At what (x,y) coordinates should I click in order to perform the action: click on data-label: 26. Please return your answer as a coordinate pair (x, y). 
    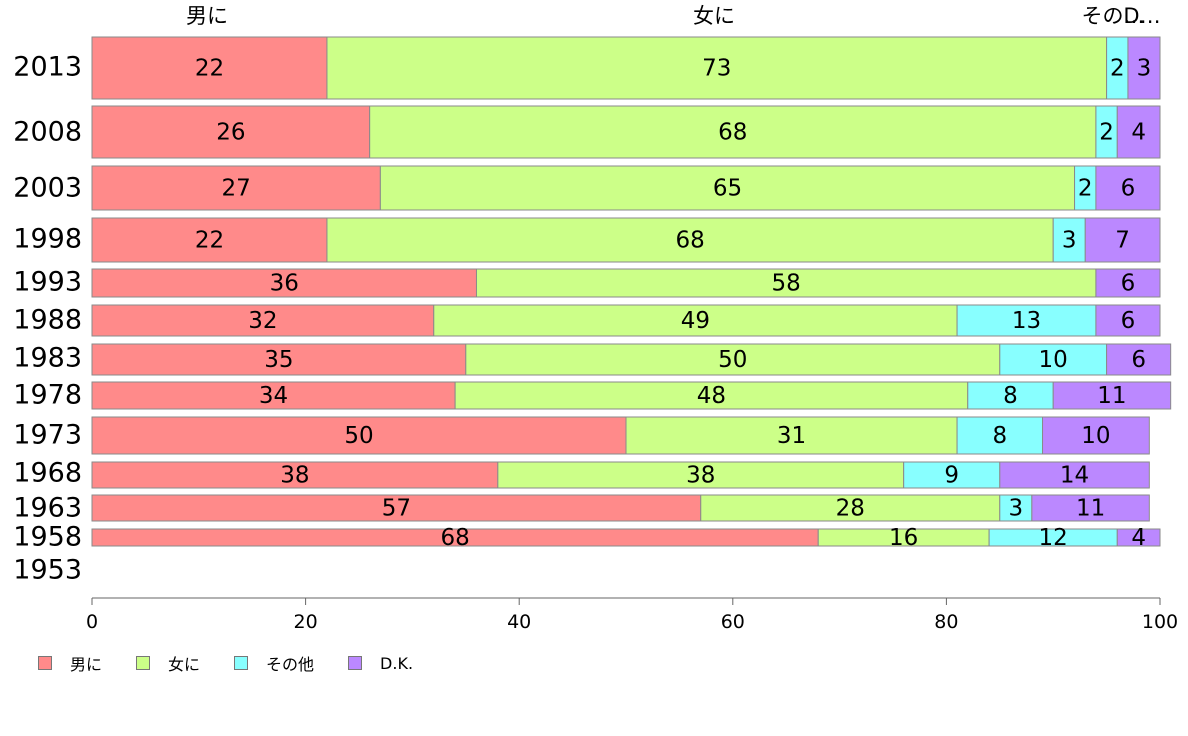
    Looking at the image, I should click on (230, 133).